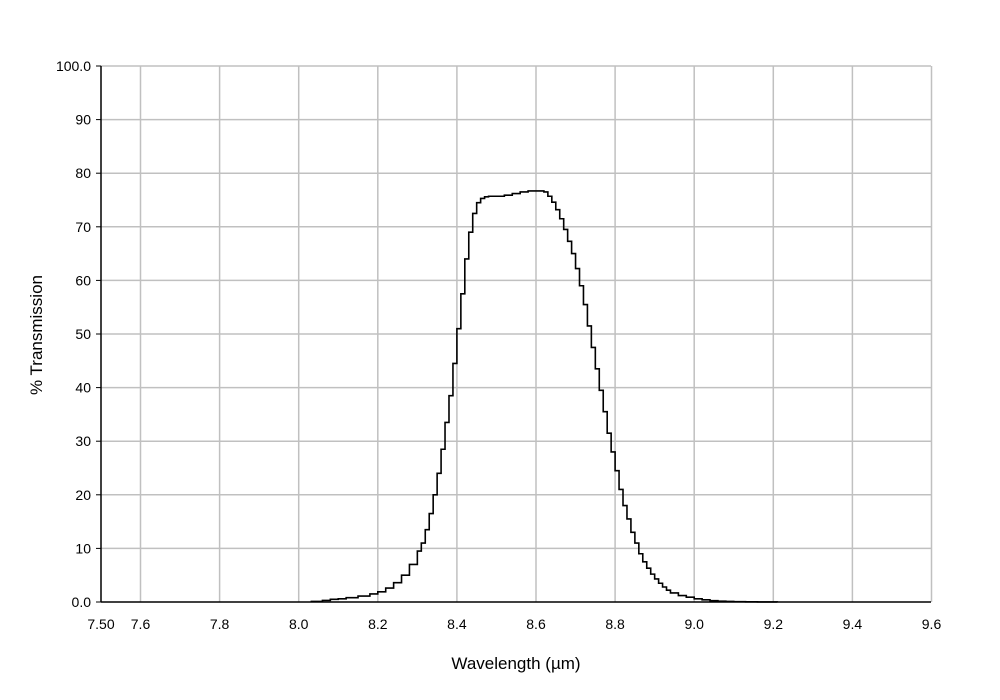  Describe the element at coordinates (83, 227) in the screenshot. I see `y-tick-label: 70` at that location.